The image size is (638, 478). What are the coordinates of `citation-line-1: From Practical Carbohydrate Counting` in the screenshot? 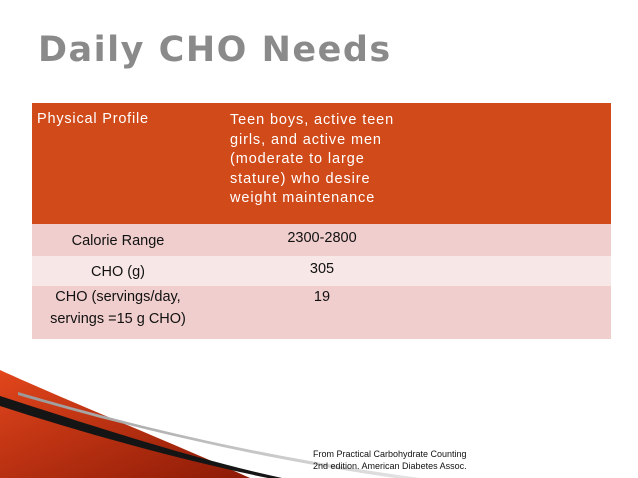 It's located at (390, 454).